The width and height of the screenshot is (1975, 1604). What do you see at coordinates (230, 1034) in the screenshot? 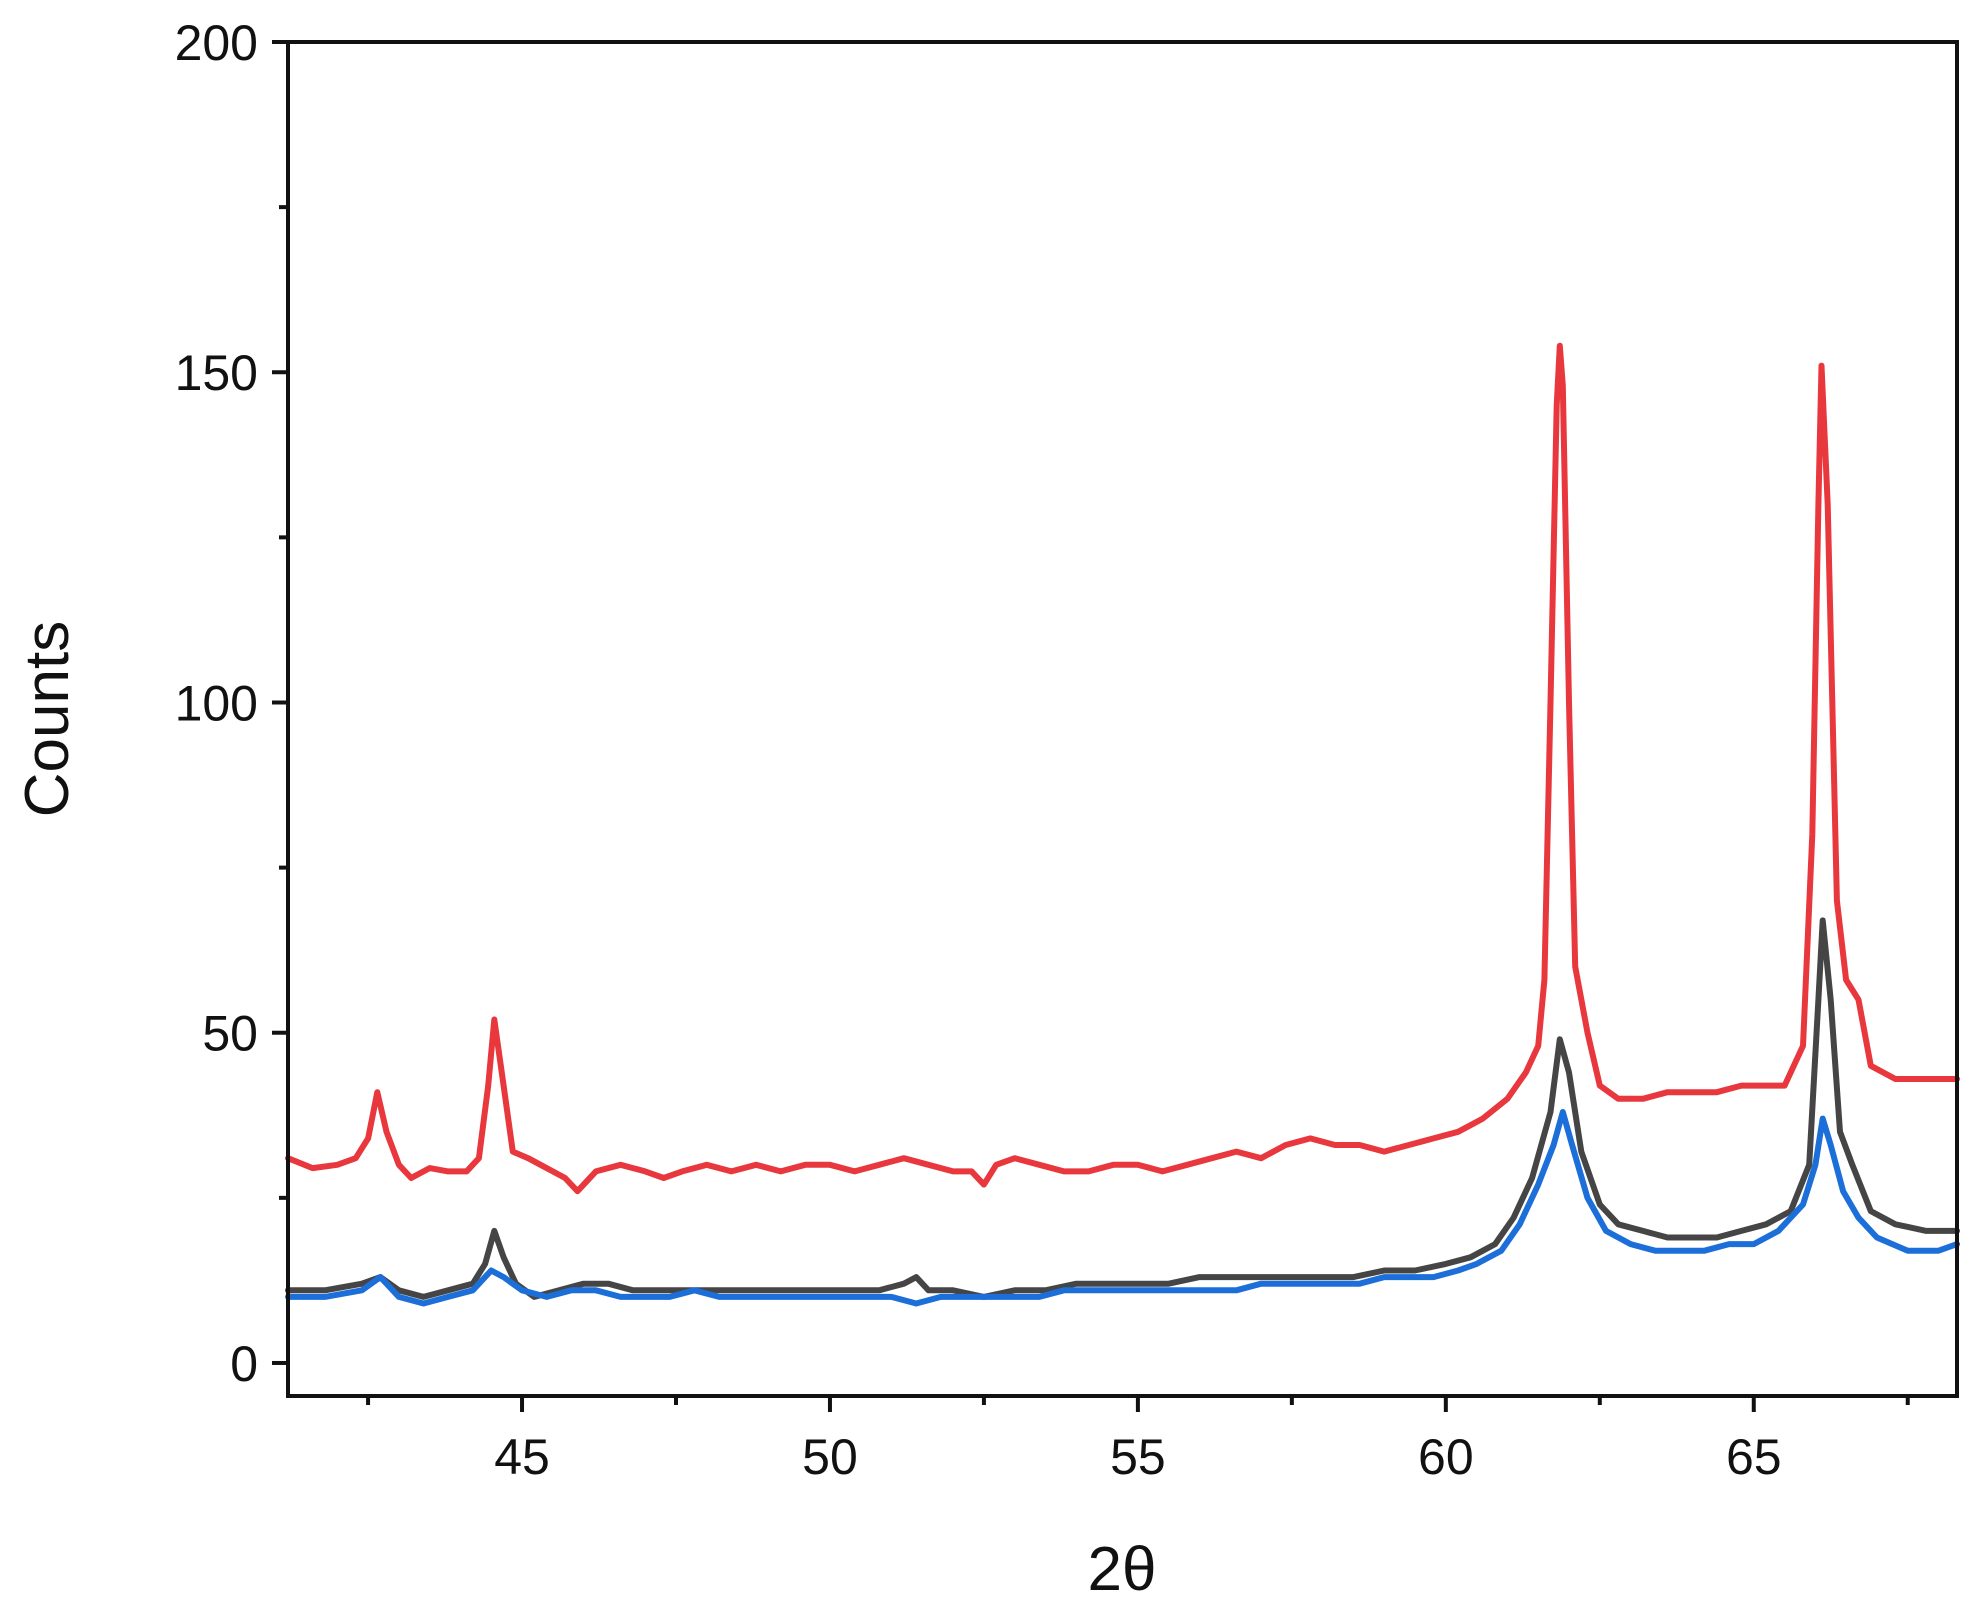
I see `y-tick-label: 50` at bounding box center [230, 1034].